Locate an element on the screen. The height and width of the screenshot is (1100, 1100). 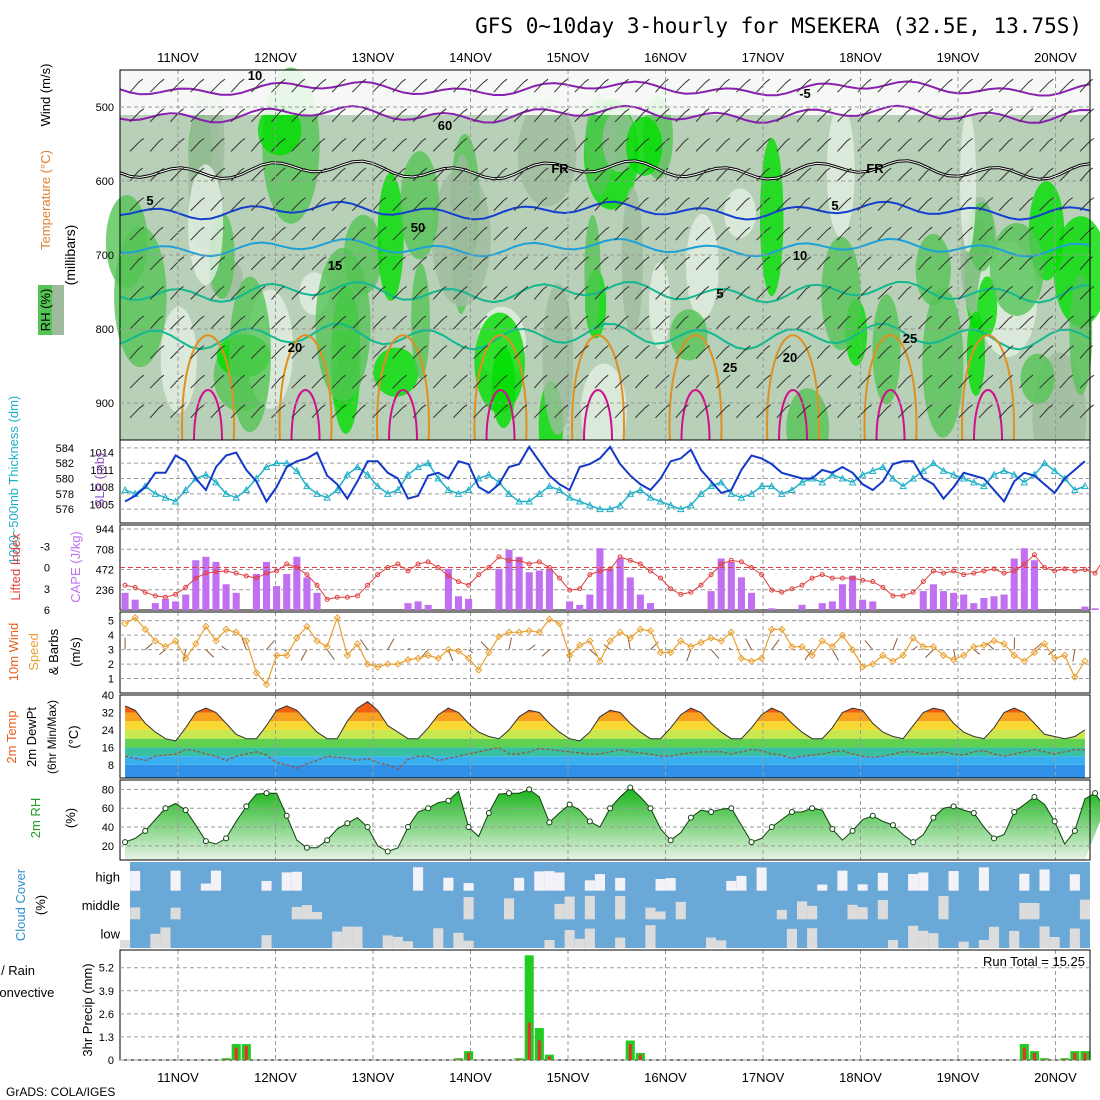
thickness-tick: 578 is located at coordinates (65, 495).